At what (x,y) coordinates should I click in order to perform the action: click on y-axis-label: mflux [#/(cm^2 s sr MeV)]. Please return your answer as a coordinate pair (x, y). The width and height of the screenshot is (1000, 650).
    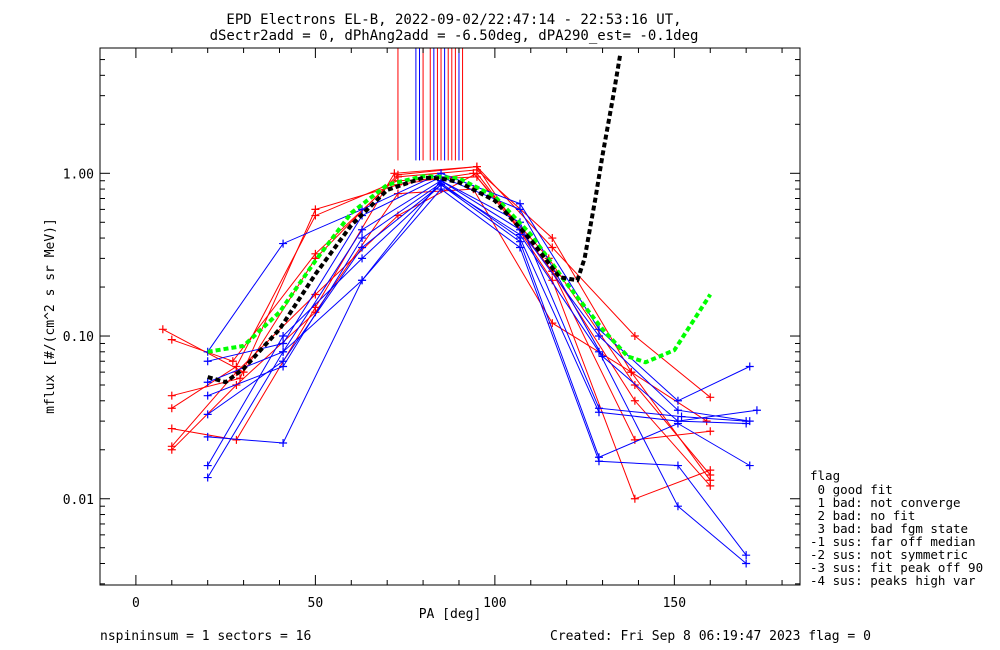
    Looking at the image, I should click on (50, 316).